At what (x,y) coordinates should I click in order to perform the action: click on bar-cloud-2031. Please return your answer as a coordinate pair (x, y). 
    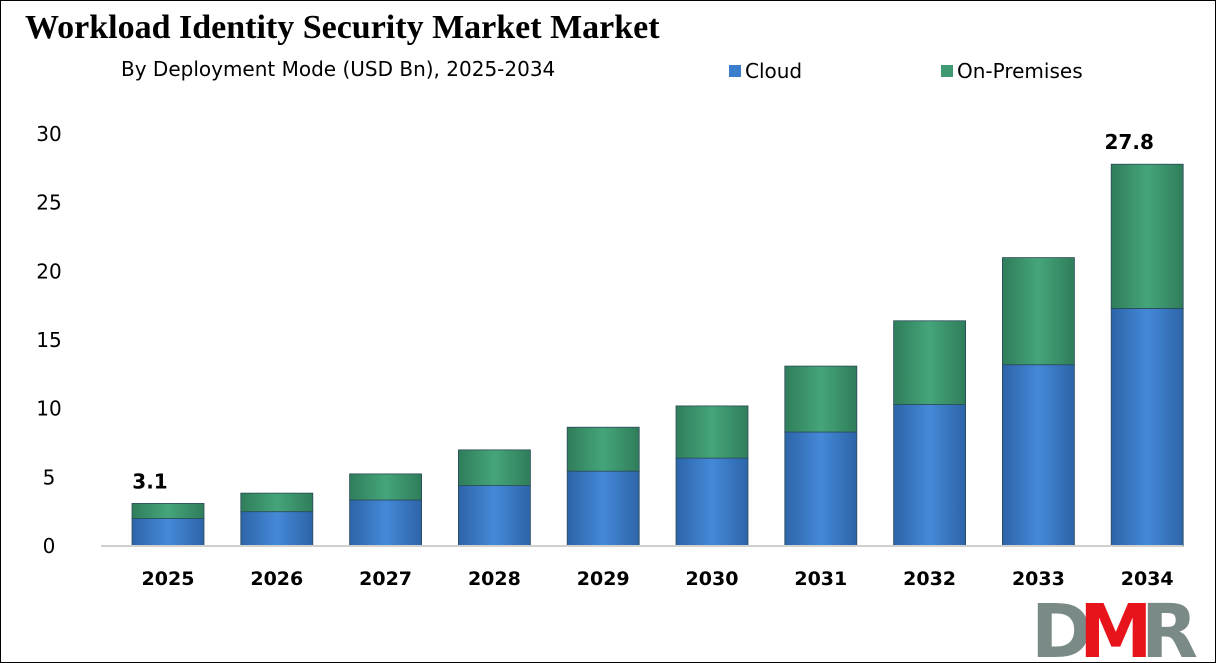
    Looking at the image, I should click on (821, 489).